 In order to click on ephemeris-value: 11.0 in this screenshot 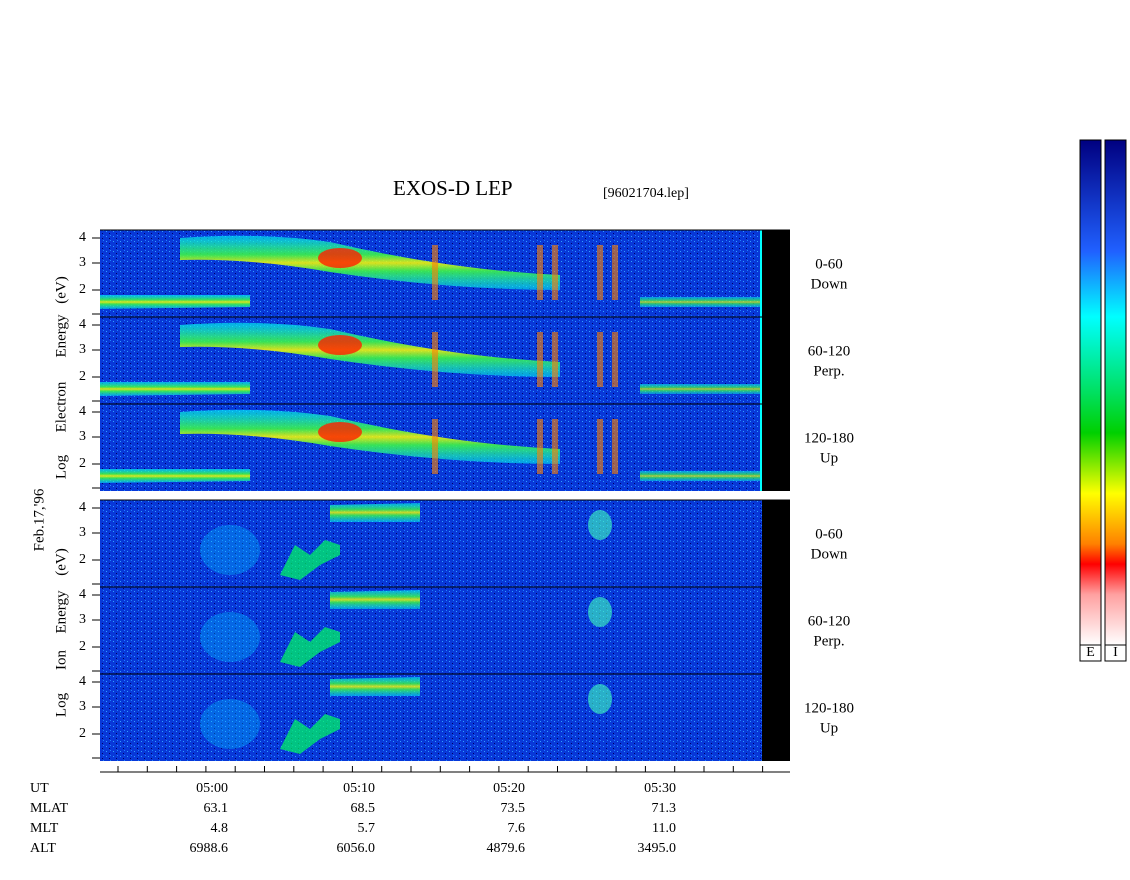, I will do `click(664, 828)`.